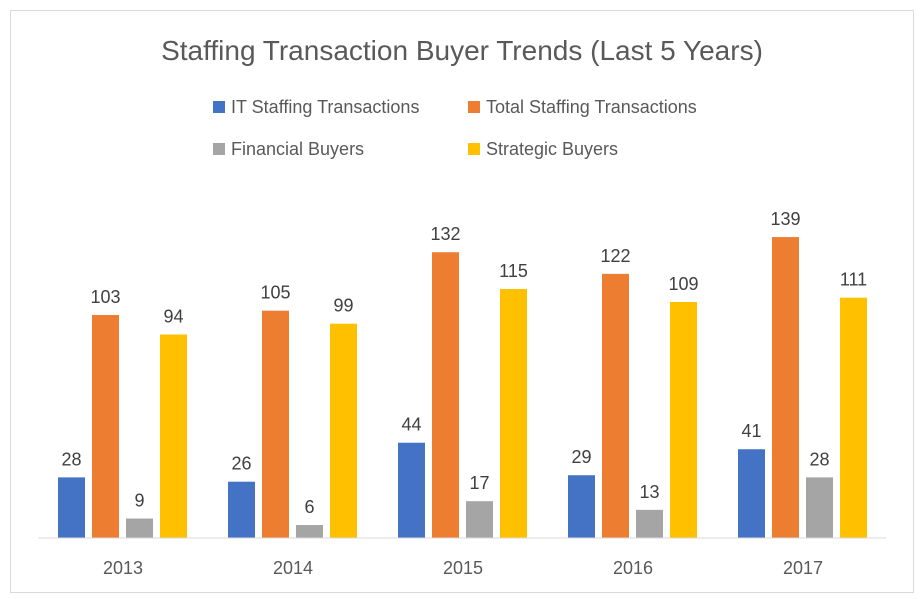 This screenshot has height=599, width=924. Describe the element at coordinates (293, 568) in the screenshot. I see `x-tick-label-2014: 2014` at that location.